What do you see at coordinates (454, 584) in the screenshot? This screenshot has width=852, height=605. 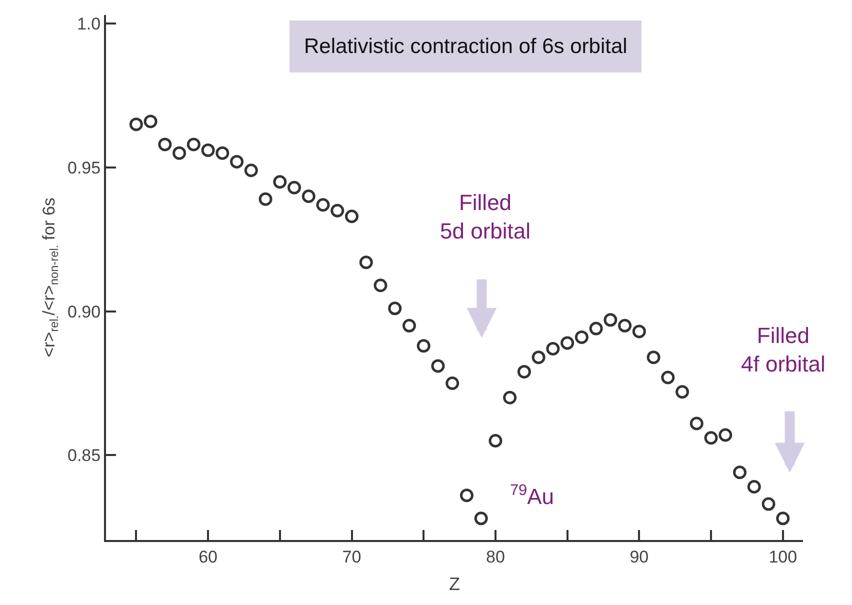 I see `x-axis-title: Z` at bounding box center [454, 584].